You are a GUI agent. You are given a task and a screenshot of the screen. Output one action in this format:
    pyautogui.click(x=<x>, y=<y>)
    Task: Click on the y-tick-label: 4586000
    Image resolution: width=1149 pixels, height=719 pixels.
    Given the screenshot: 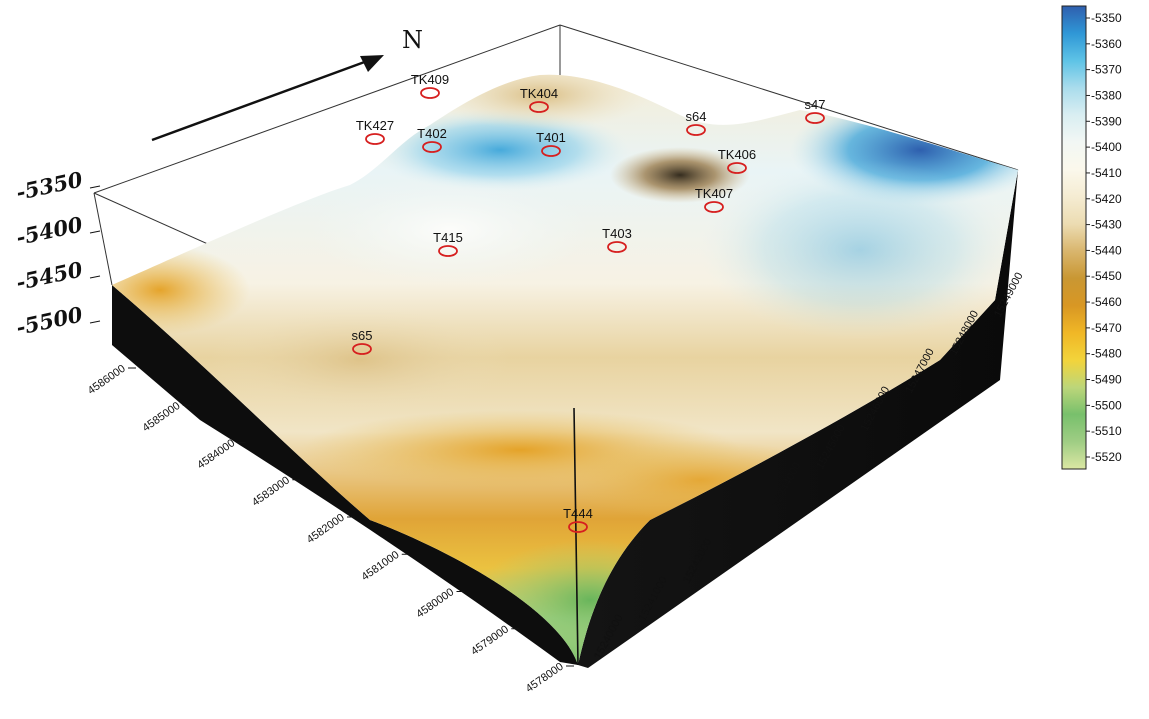 What is the action you would take?
    pyautogui.click(x=107, y=380)
    